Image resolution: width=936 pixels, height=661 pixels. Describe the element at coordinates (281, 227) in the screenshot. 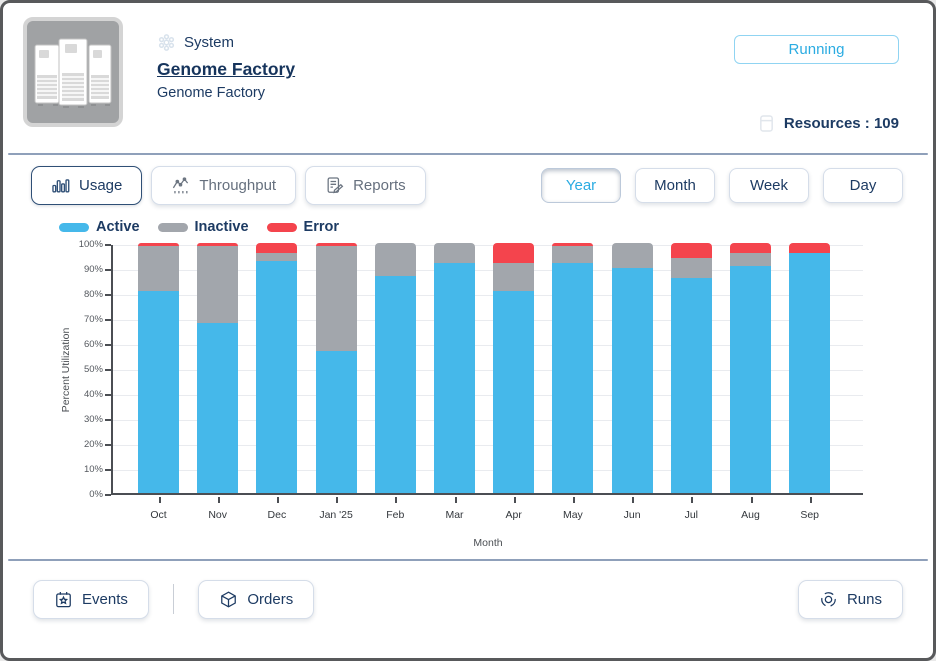

I see `legend-swatch-error` at that location.